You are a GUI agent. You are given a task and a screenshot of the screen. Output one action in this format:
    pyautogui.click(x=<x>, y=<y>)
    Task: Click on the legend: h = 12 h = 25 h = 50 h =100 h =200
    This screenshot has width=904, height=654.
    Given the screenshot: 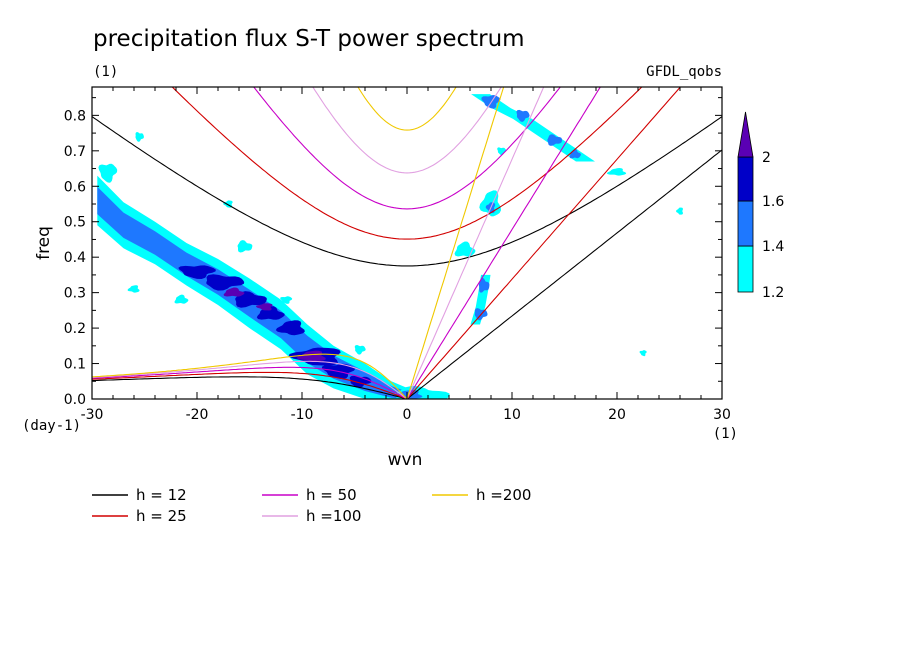 What is the action you would take?
    pyautogui.click(x=311, y=505)
    